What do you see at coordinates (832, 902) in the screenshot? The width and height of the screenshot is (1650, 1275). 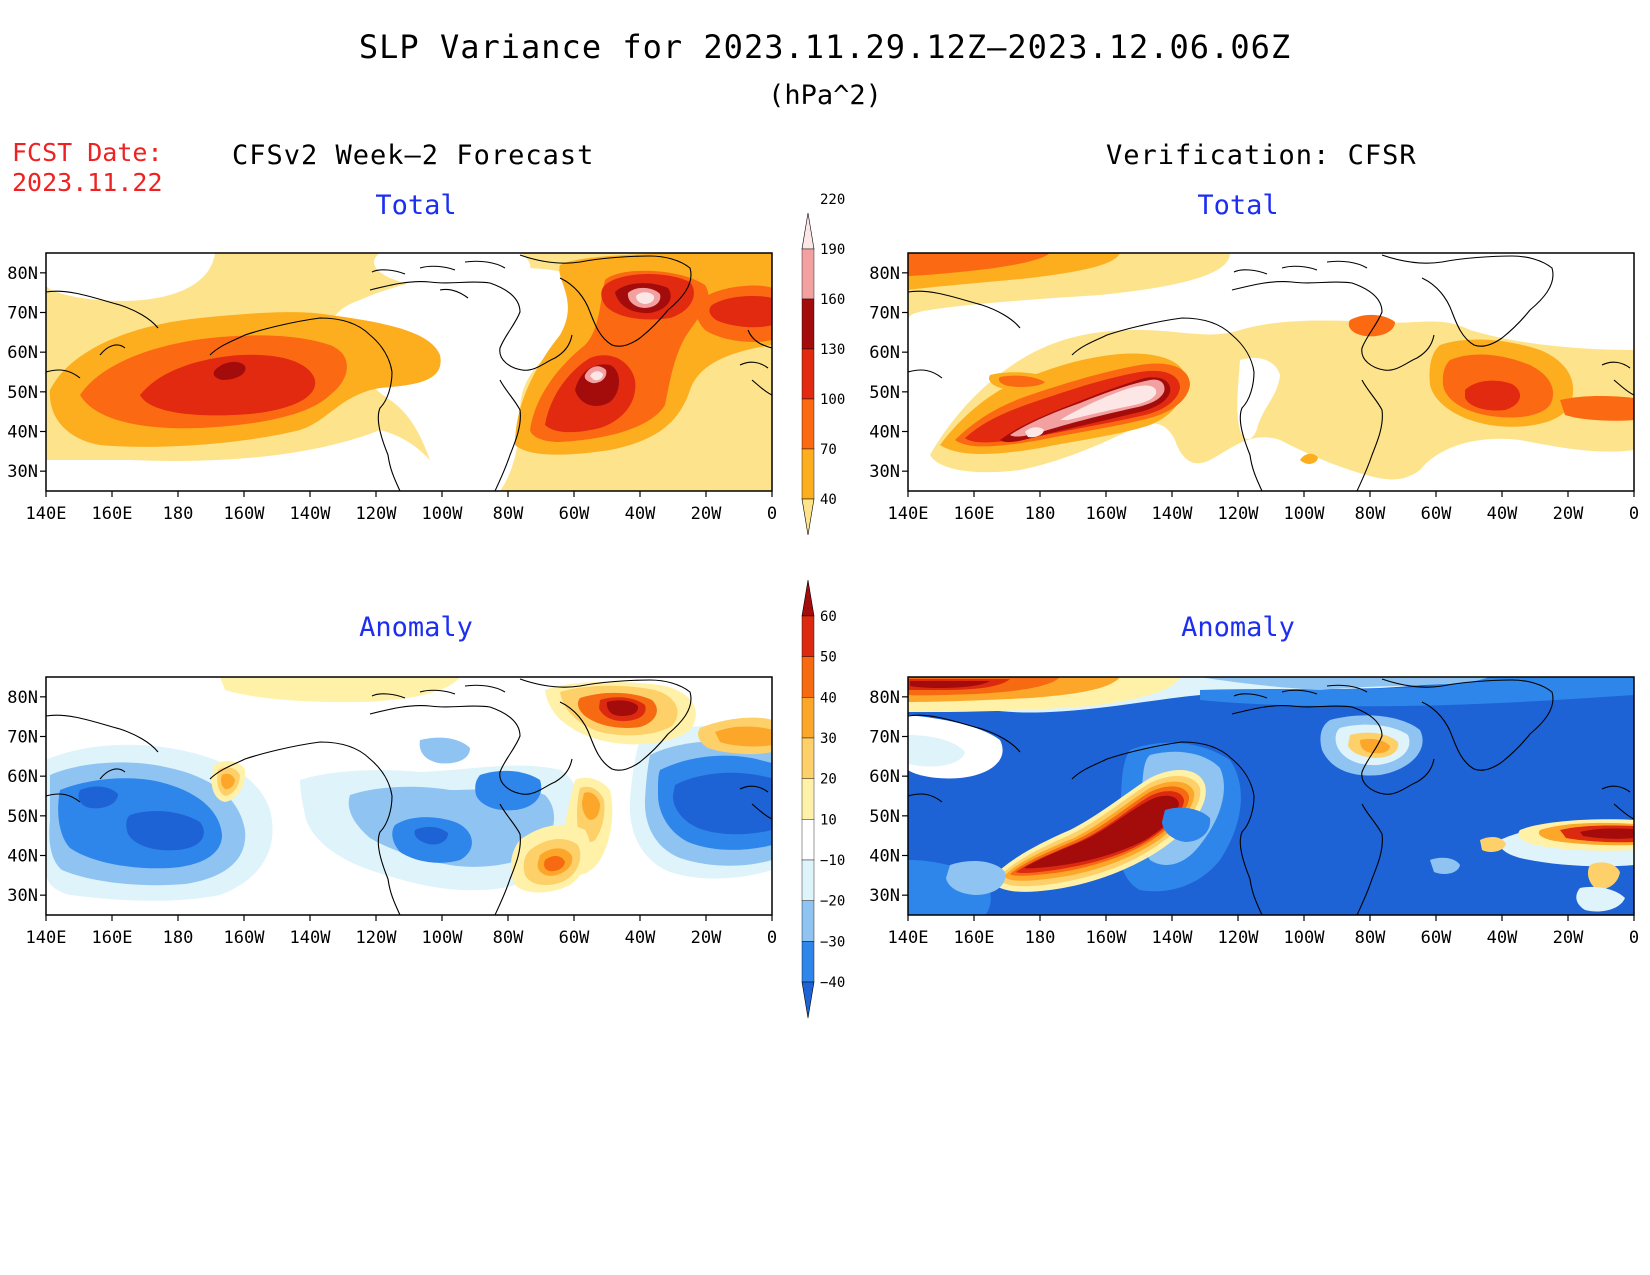 I see `anomaly-colorbar-label: −20` at bounding box center [832, 902].